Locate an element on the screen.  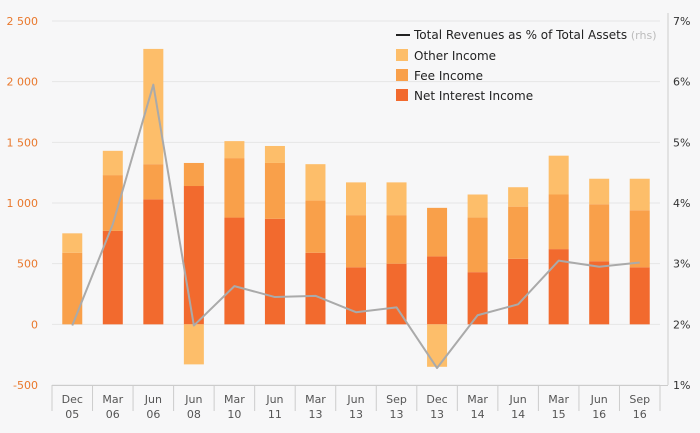
y-left-tick-label: 2 000 is located at coordinates (23, 82).